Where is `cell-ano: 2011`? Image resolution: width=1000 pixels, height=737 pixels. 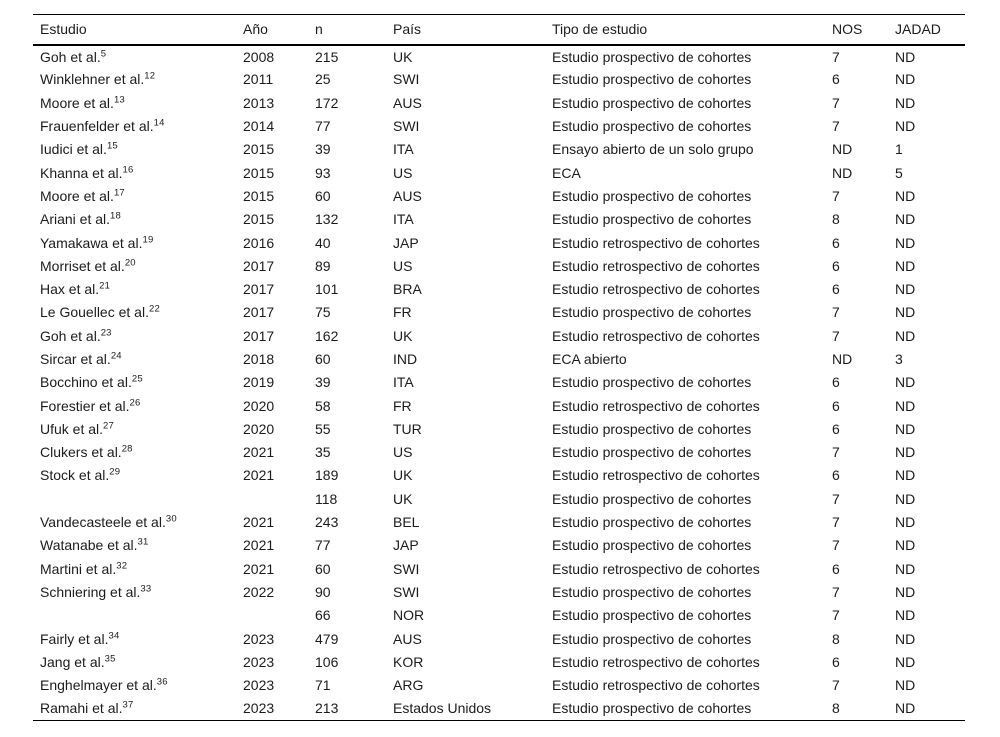
cell-ano: 2011 is located at coordinates (258, 79).